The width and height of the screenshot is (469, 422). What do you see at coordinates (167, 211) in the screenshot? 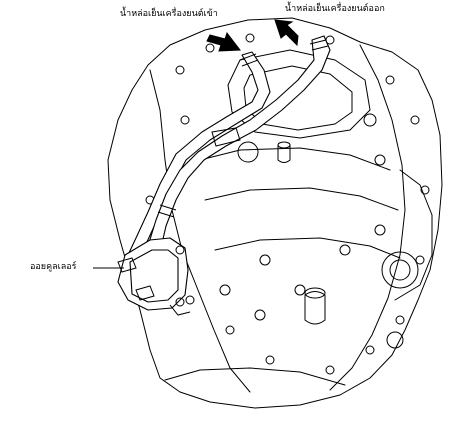
I see `hose-clamp-mid` at bounding box center [167, 211].